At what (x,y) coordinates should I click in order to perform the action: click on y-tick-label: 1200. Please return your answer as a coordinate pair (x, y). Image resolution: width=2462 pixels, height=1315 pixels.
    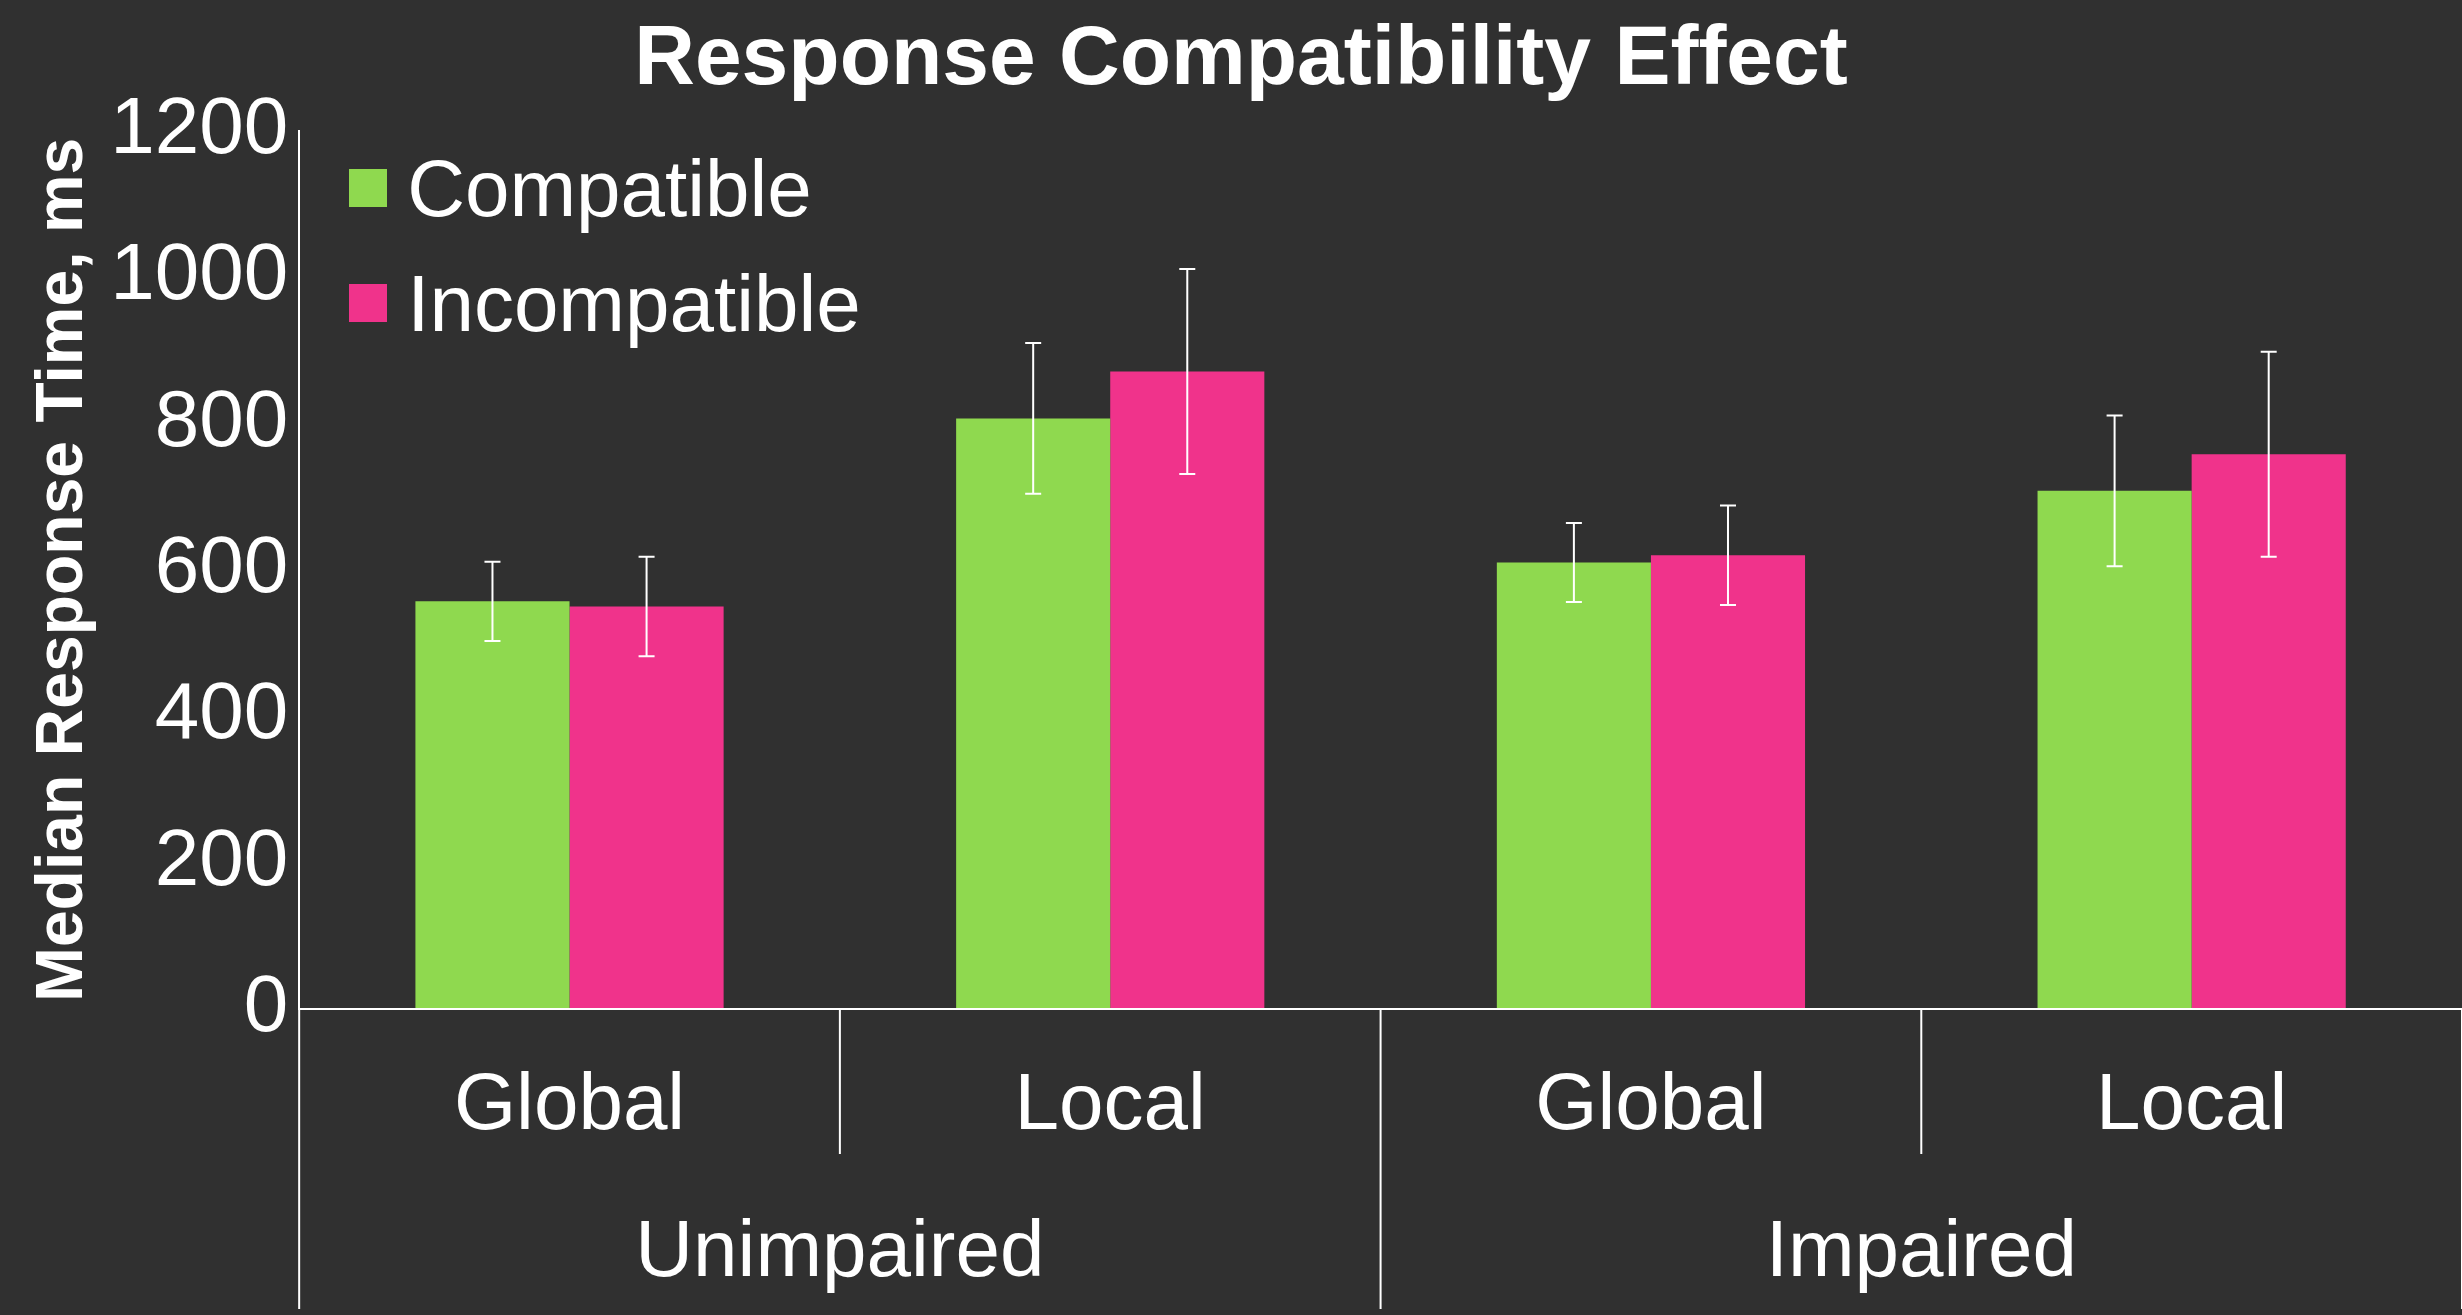
    Looking at the image, I should click on (199, 125).